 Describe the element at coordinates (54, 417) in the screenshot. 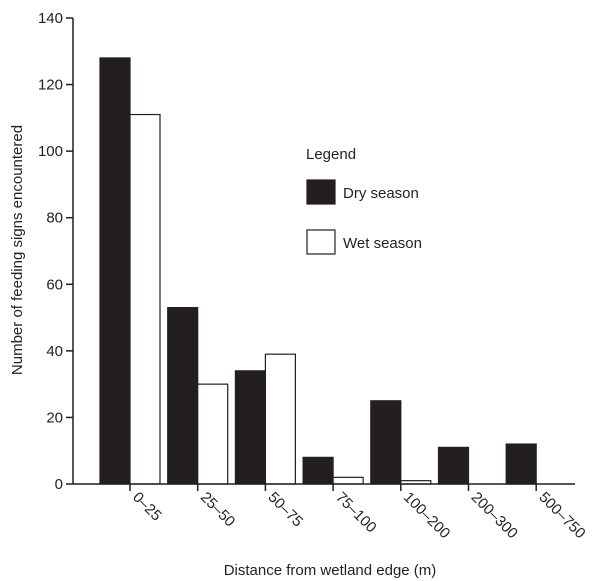

I see `y-tick-label: 20` at that location.